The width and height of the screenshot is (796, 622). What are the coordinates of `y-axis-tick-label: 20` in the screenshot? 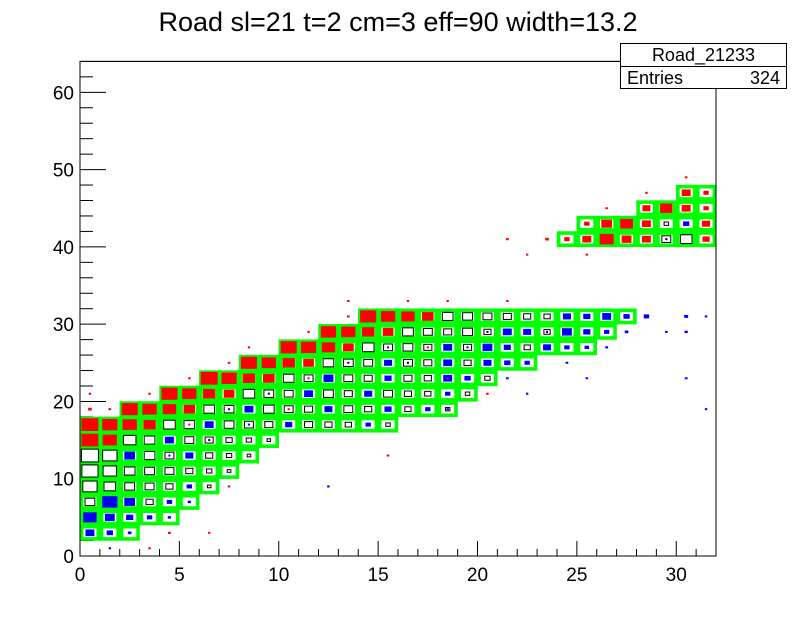 It's located at (63, 402).